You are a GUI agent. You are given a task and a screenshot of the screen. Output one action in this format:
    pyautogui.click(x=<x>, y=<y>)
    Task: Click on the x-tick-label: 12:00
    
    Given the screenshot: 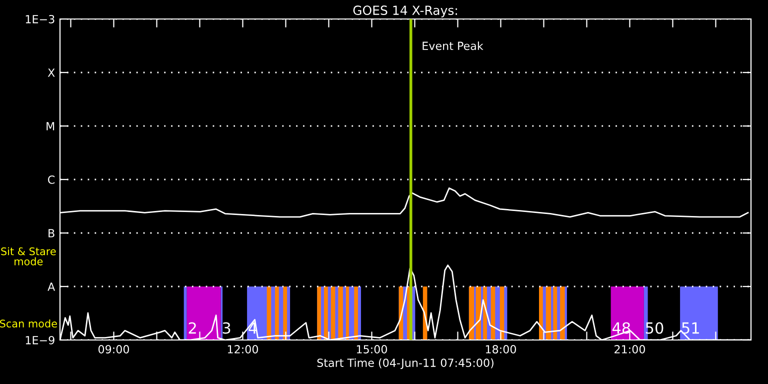 What is the action you would take?
    pyautogui.click(x=243, y=349)
    